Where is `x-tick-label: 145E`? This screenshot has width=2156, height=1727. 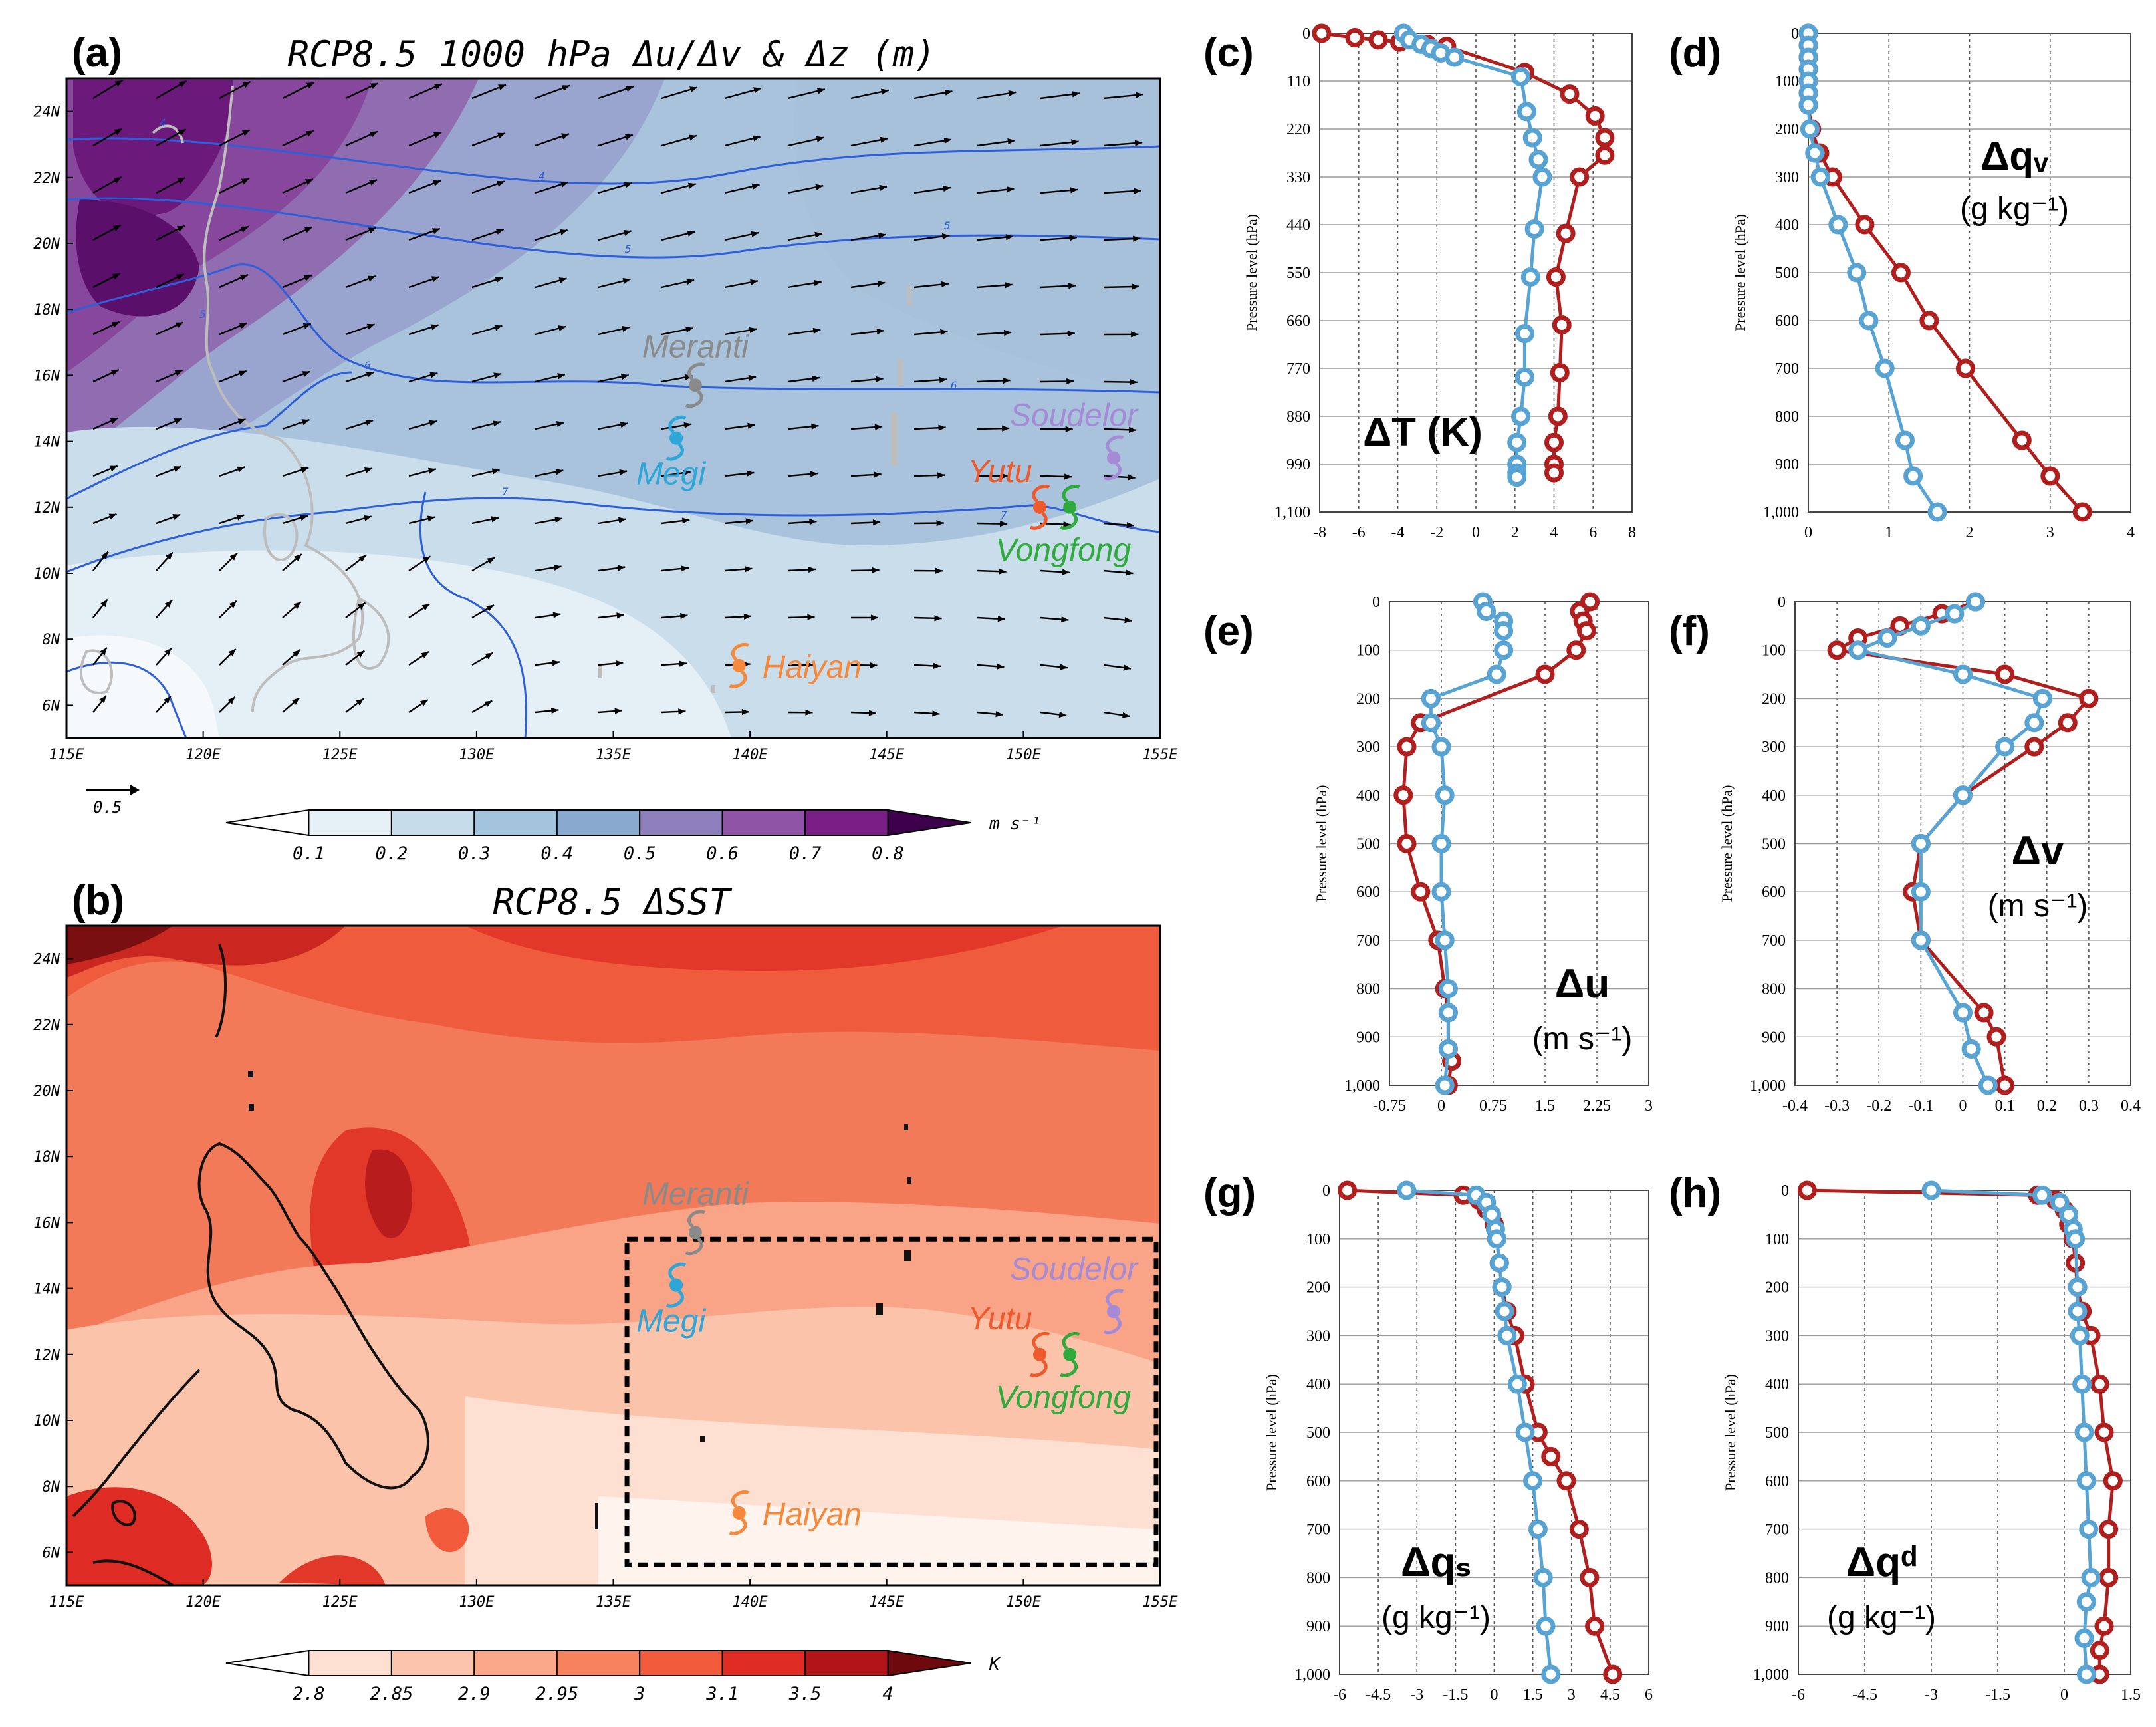 x-tick-label: 145E is located at coordinates (887, 755).